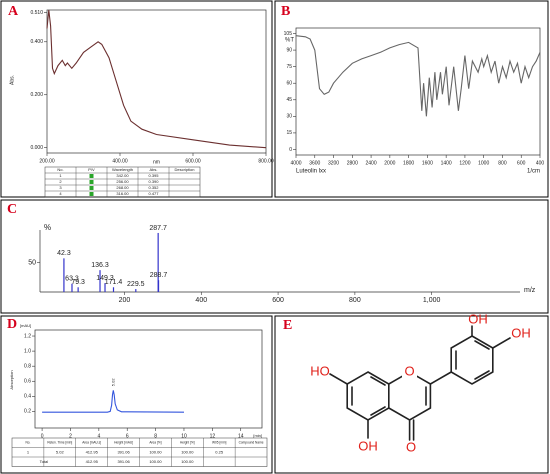  Describe the element at coordinates (251, 443) in the screenshot. I see `table-header: Compound Name` at that location.